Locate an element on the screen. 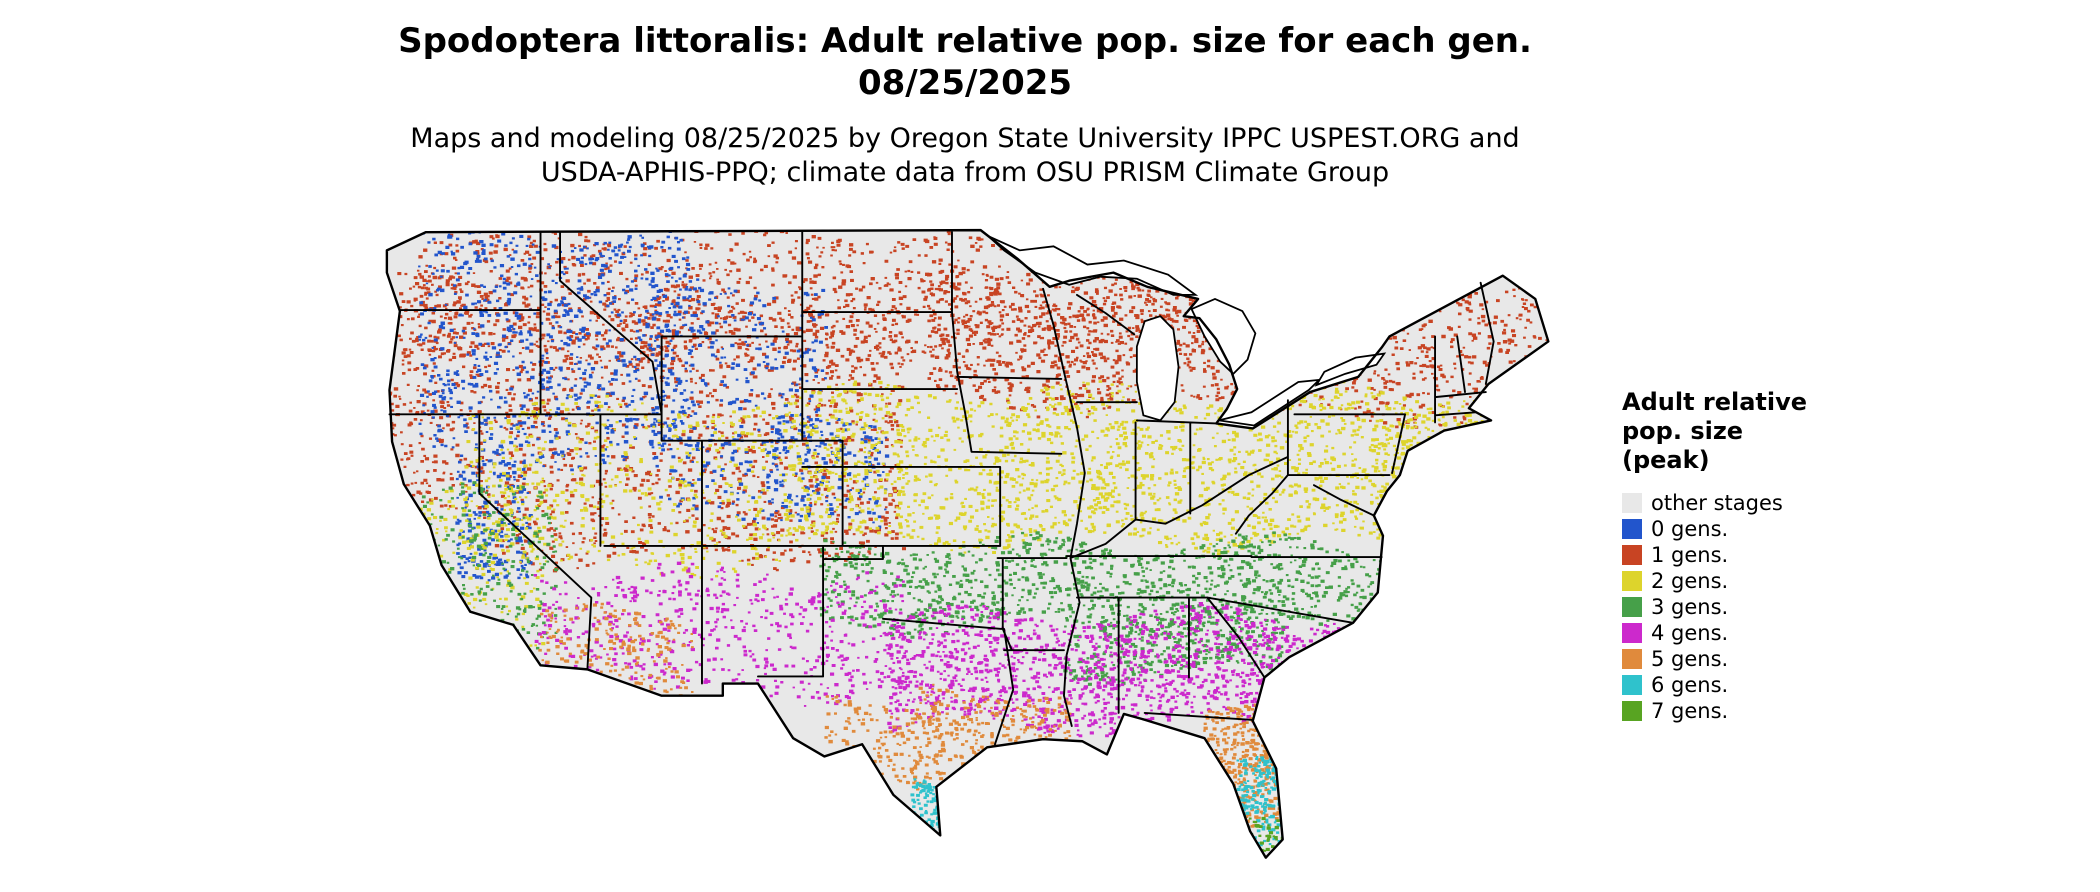 This screenshot has height=892, width=2100. legend-item-g7: 7 gens. is located at coordinates (1777, 711).